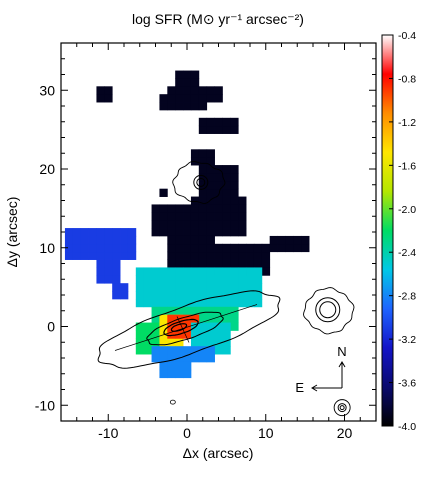 This screenshot has height=477, width=436. Describe the element at coordinates (187, 433) in the screenshot. I see `x-tick-label: 0` at that location.